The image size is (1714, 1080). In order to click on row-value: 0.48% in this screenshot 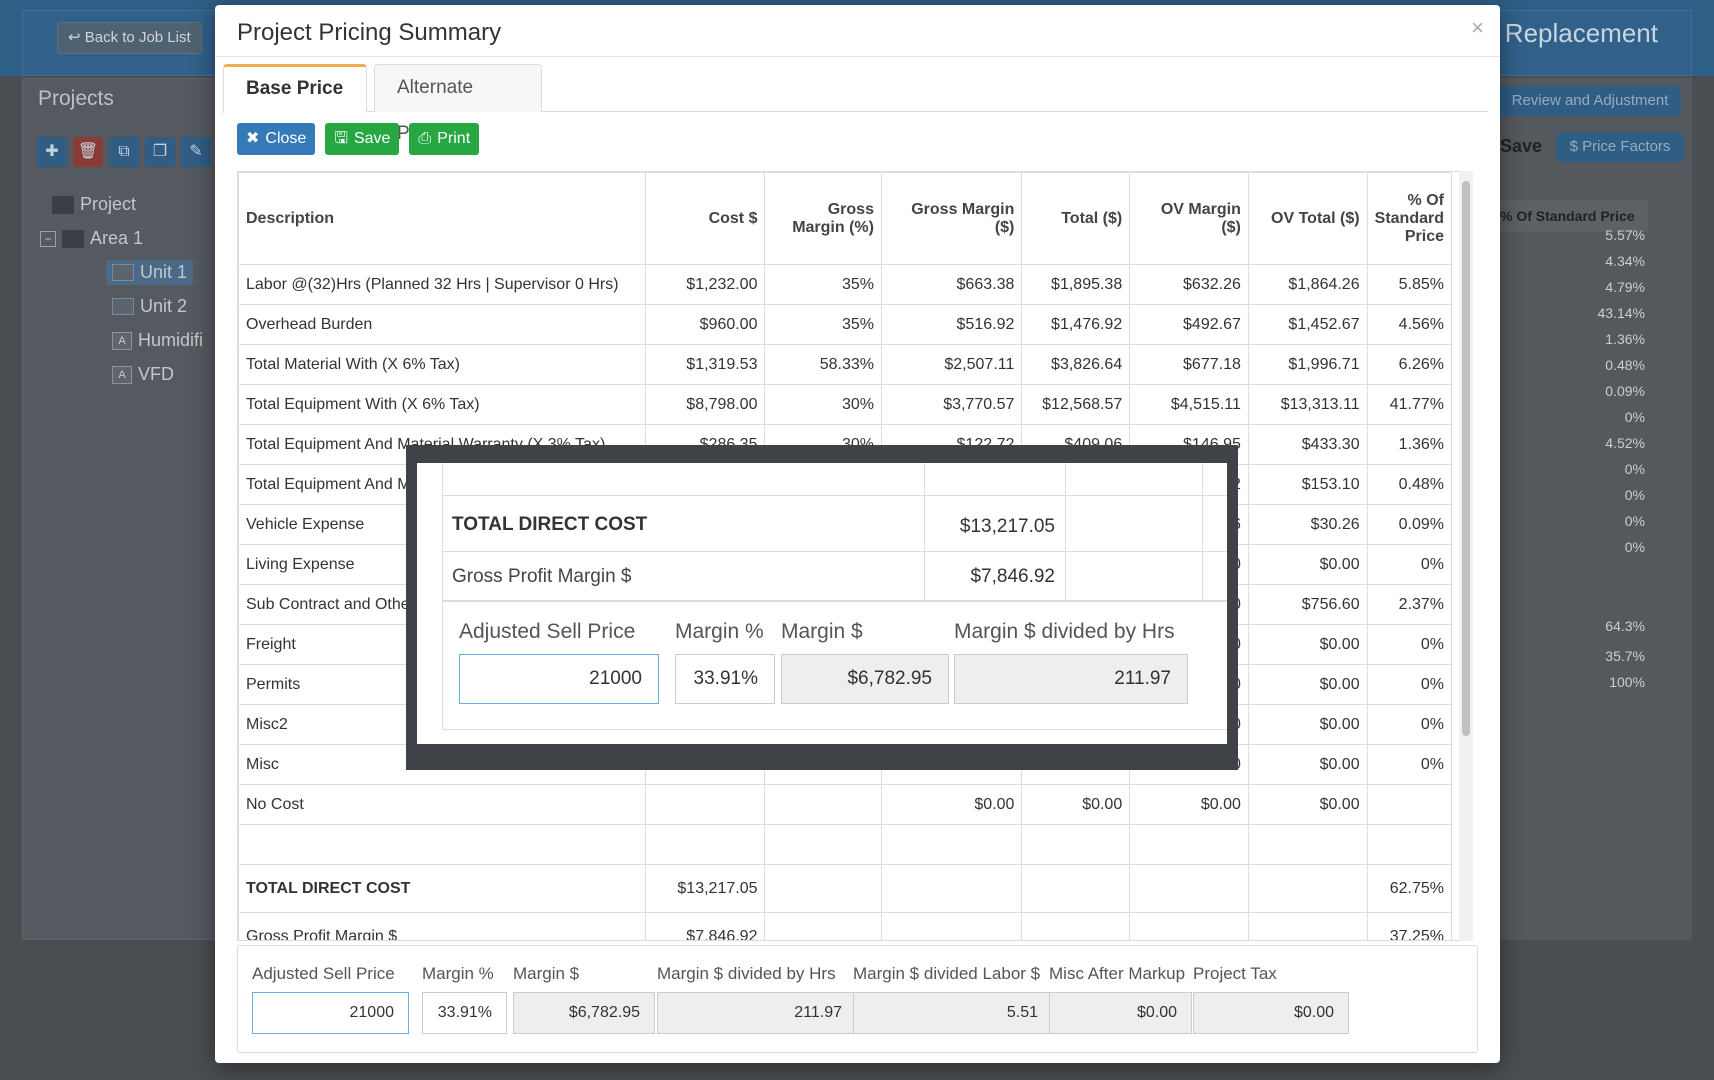, I will do `click(1409, 484)`.